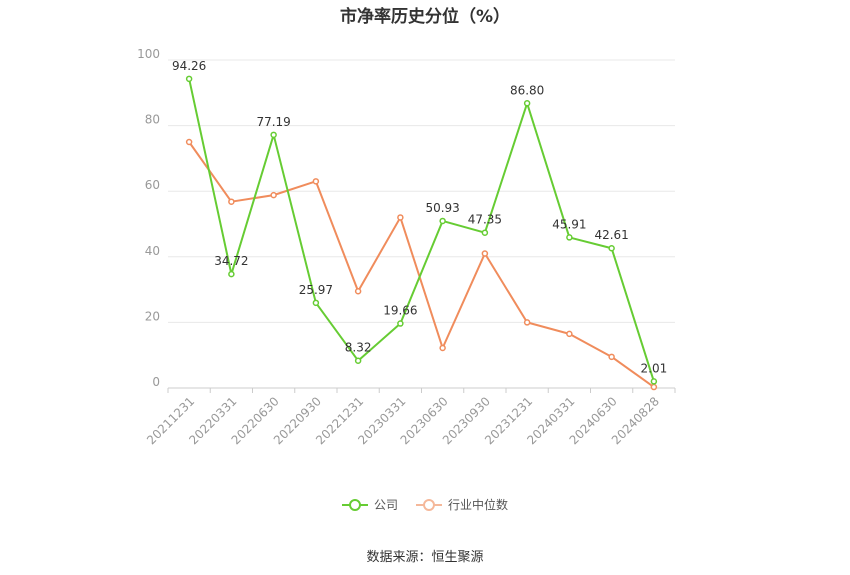 The height and width of the screenshot is (575, 850). I want to click on data-label: 8.32, so click(358, 348).